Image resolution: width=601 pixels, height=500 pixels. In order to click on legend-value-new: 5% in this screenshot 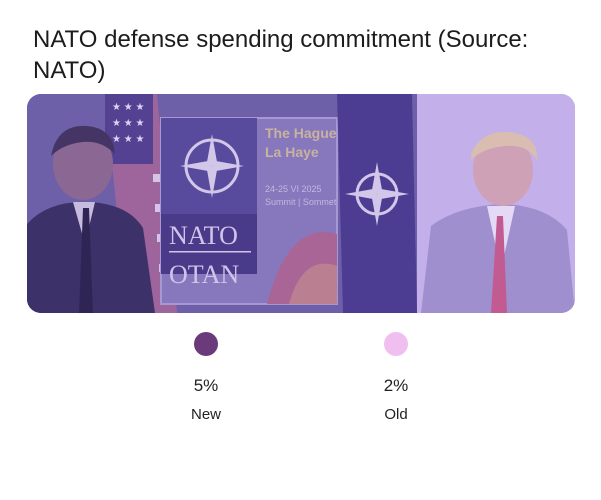, I will do `click(206, 385)`.